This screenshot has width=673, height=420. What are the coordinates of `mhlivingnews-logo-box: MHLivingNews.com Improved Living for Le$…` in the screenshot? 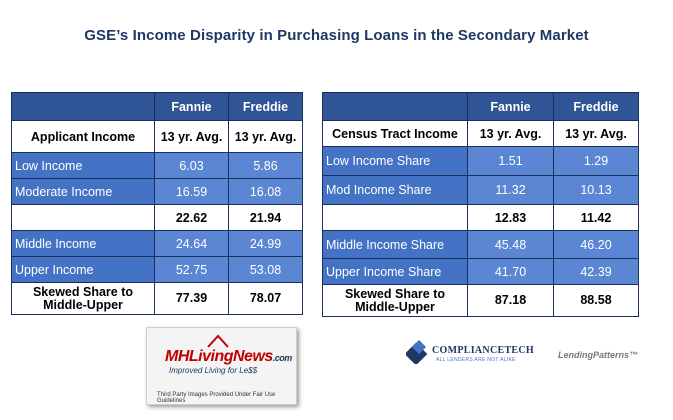 It's located at (221, 366).